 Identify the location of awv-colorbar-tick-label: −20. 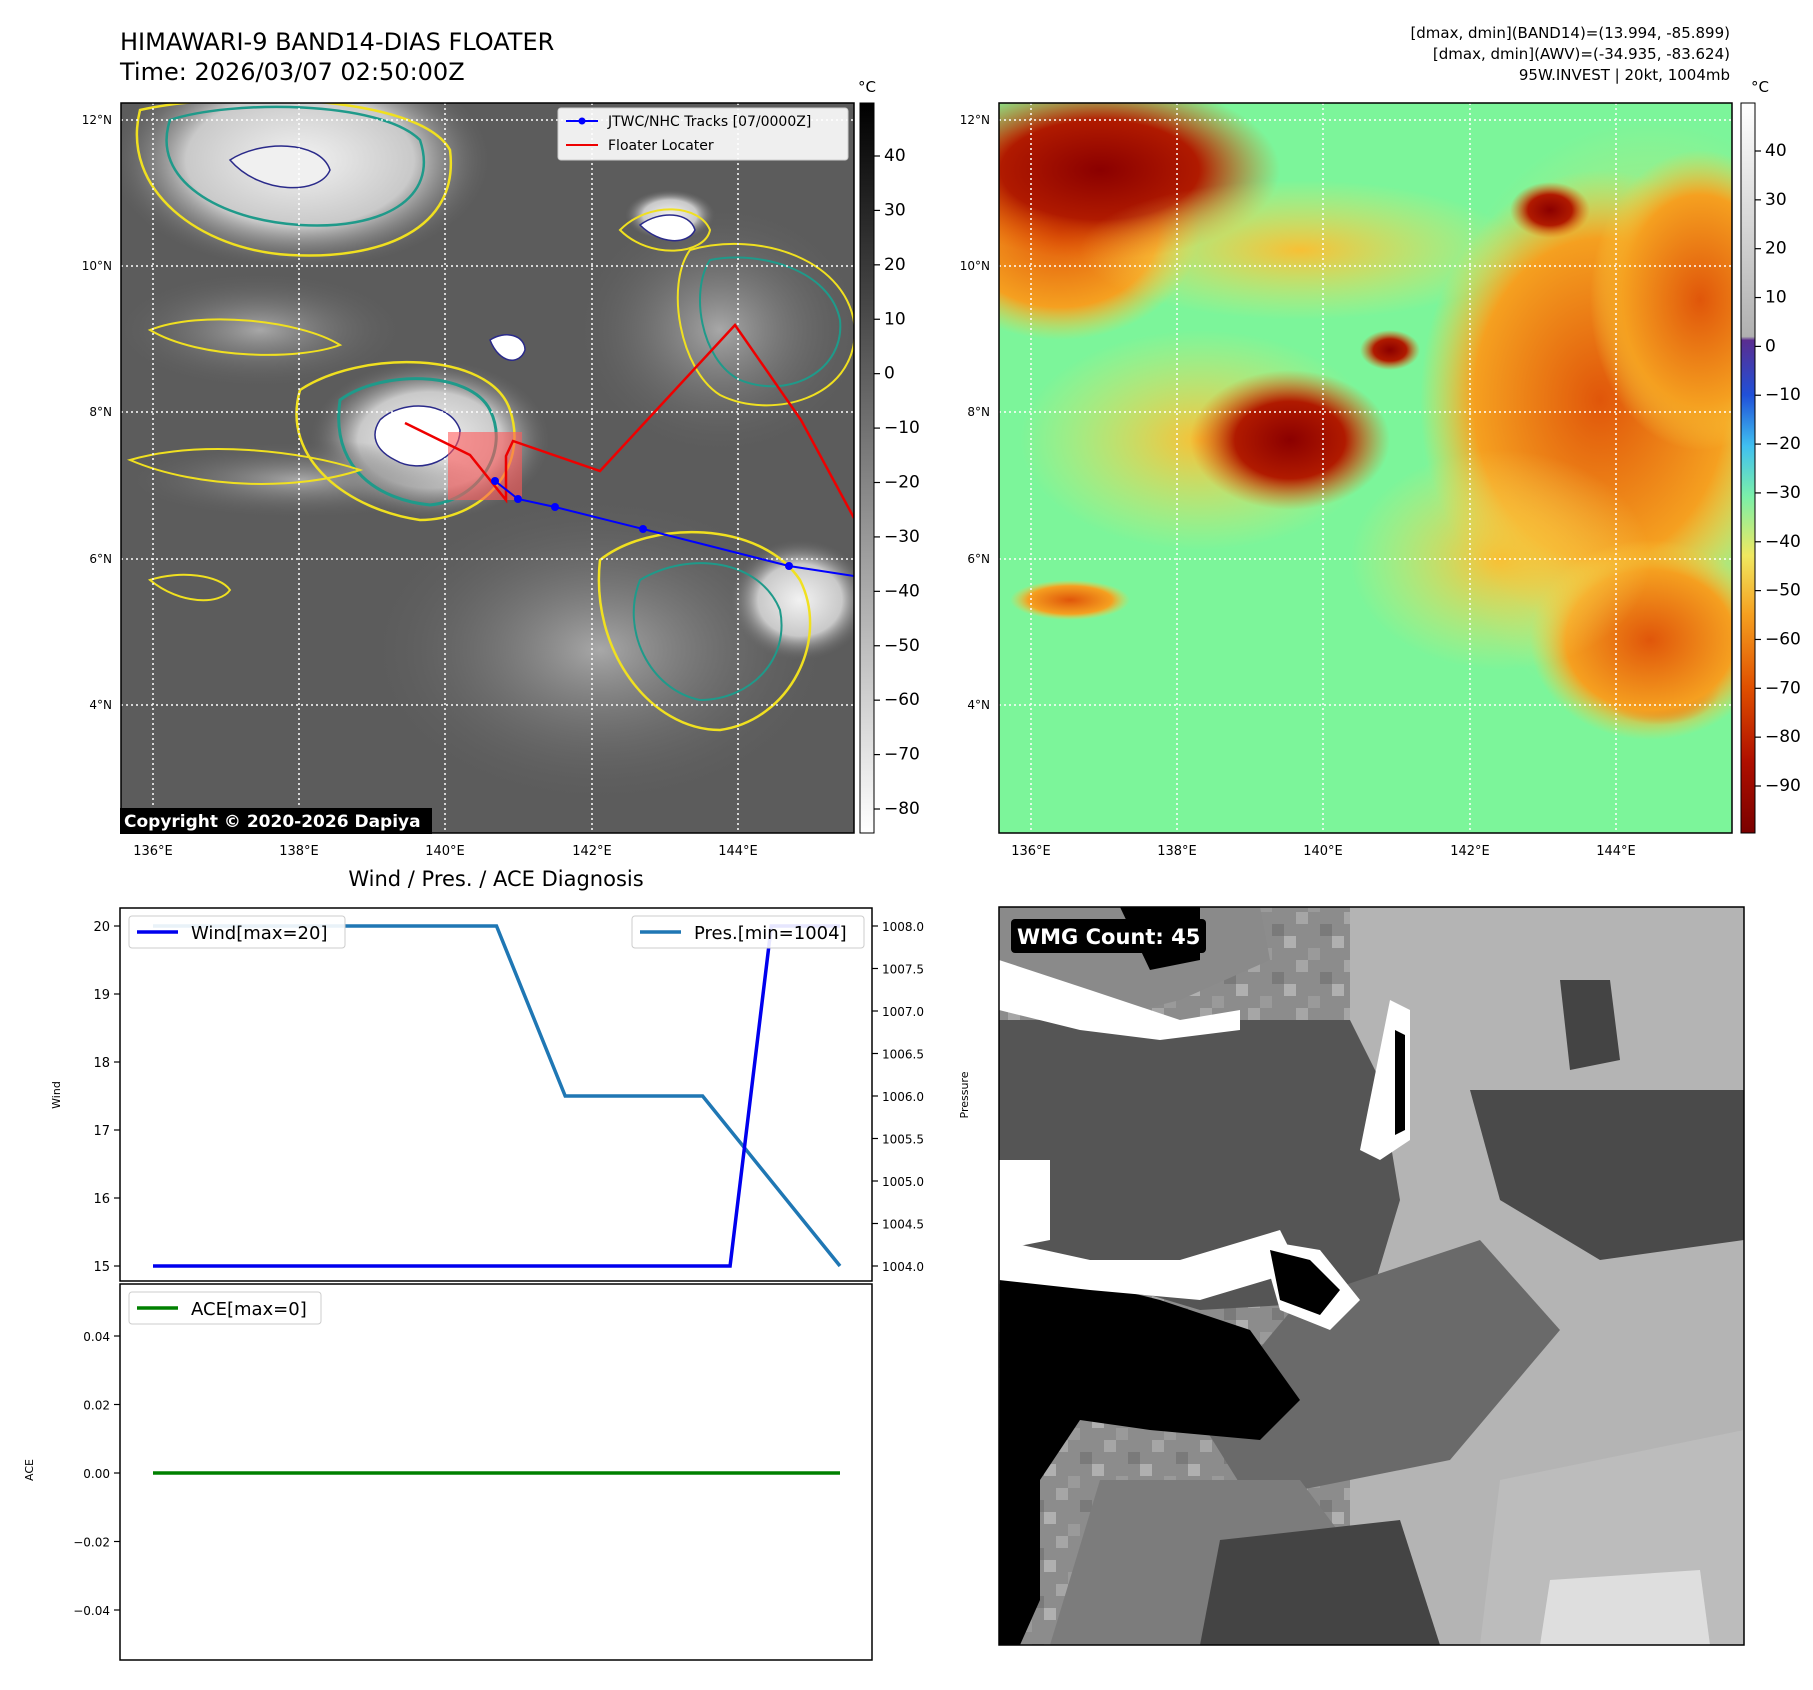
(1783, 444).